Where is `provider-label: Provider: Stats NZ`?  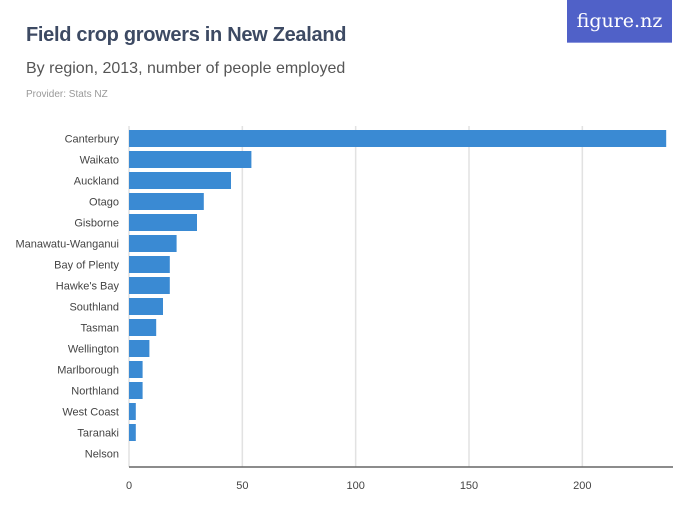
provider-label: Provider: Stats NZ is located at coordinates (67, 94).